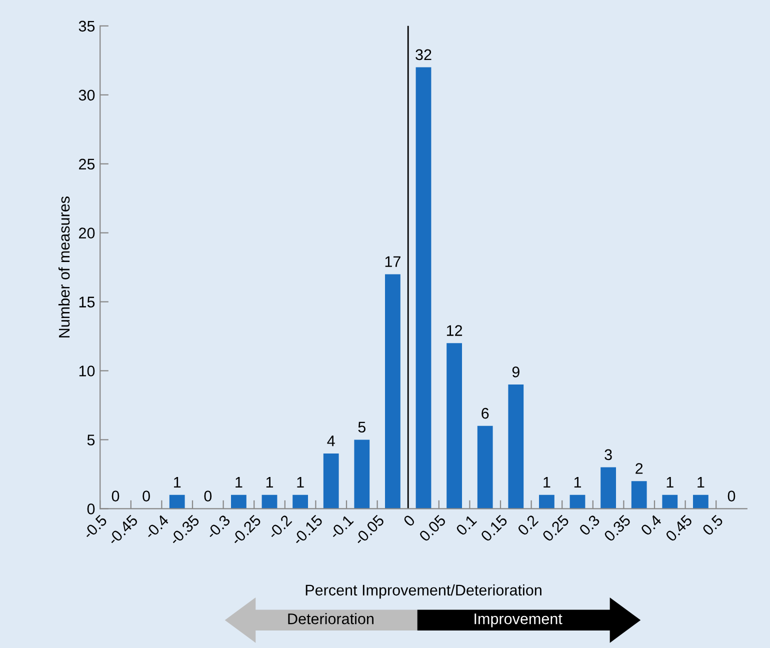  Describe the element at coordinates (678, 528) in the screenshot. I see `x-tick-label: 0.45` at that location.